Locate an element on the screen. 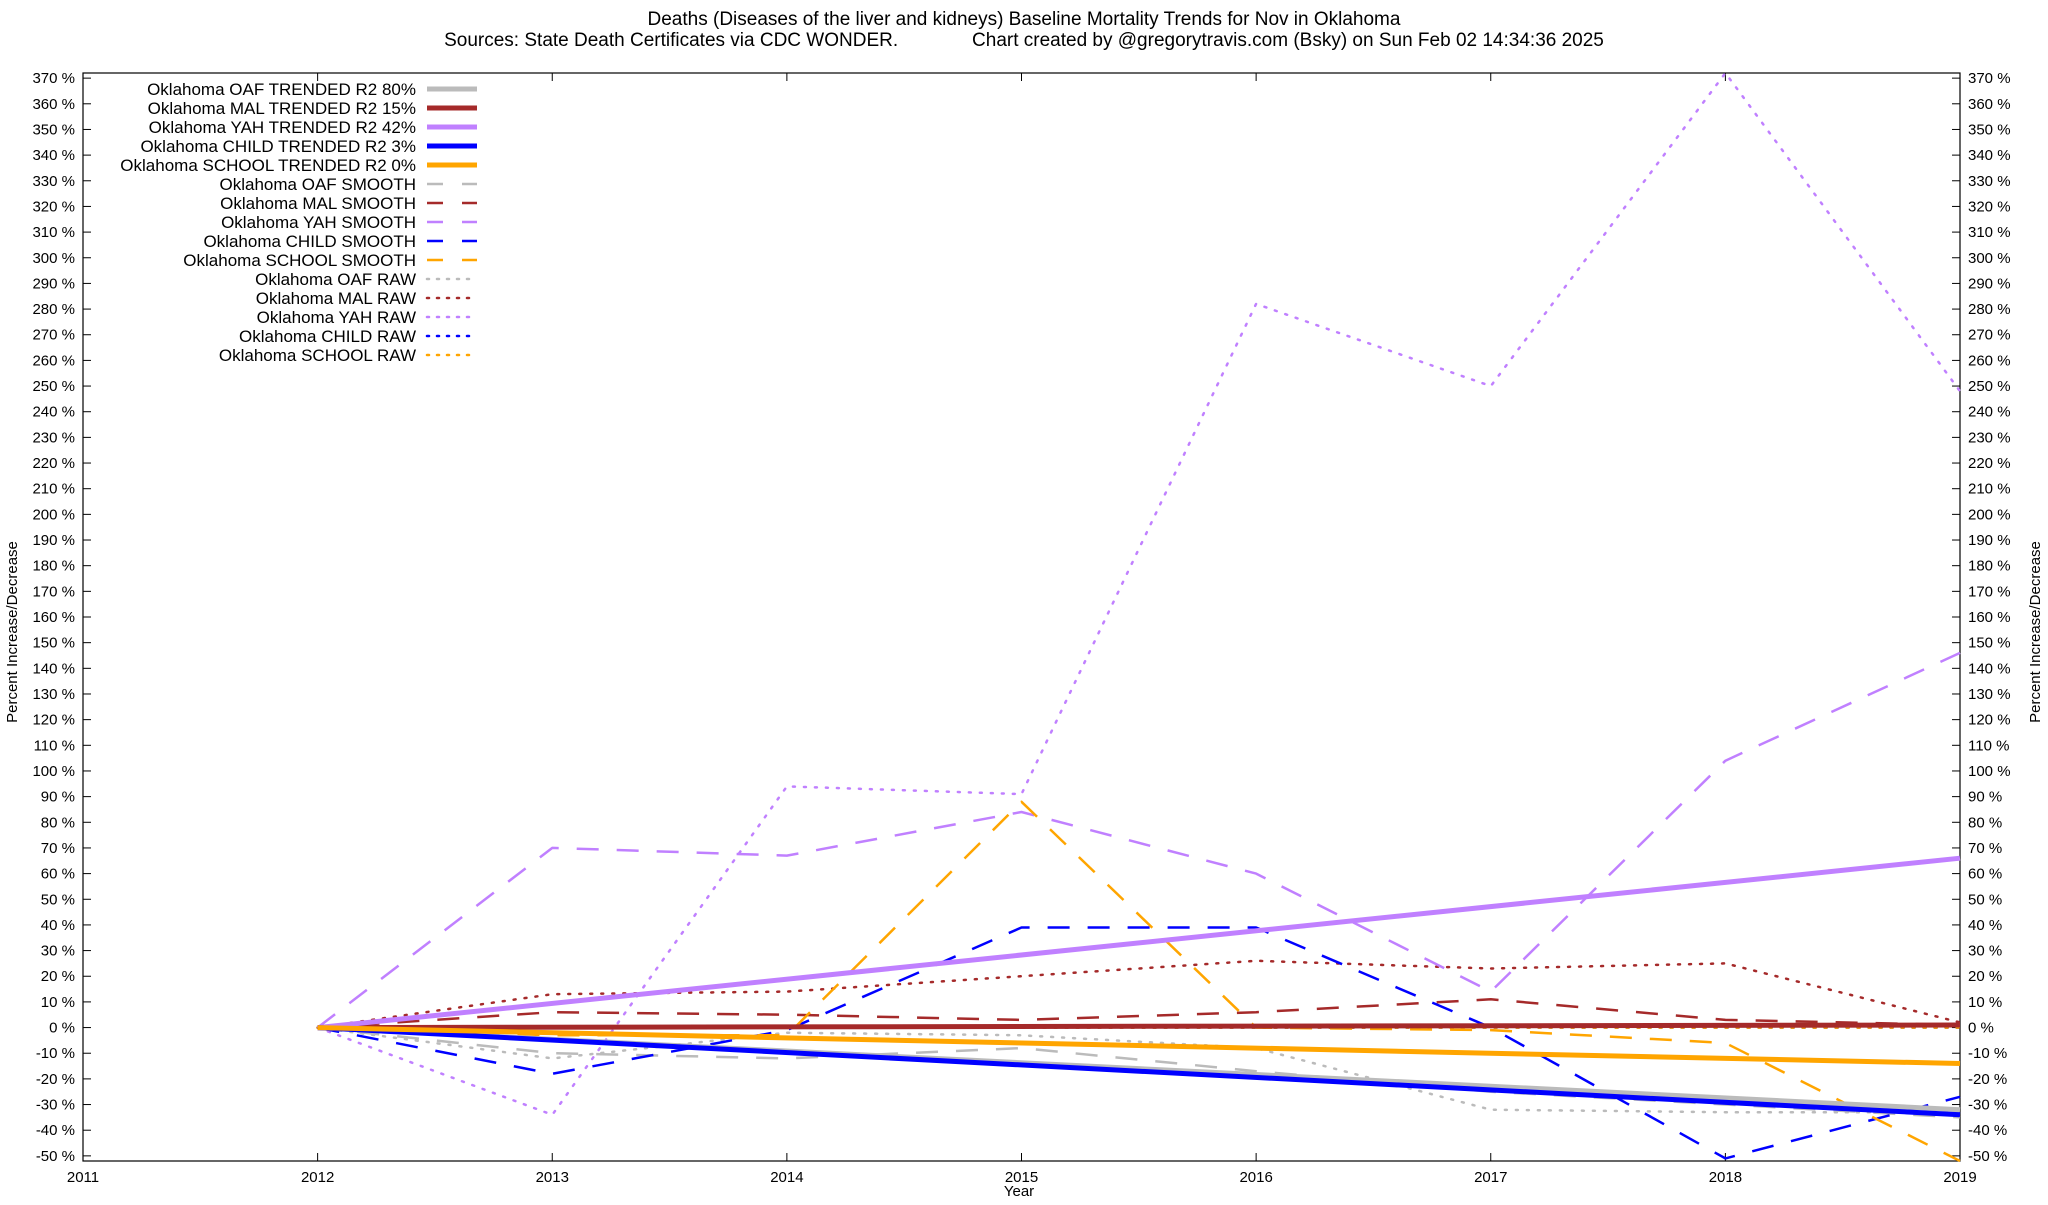  y-tick-label-left: 130 % is located at coordinates (53, 694).